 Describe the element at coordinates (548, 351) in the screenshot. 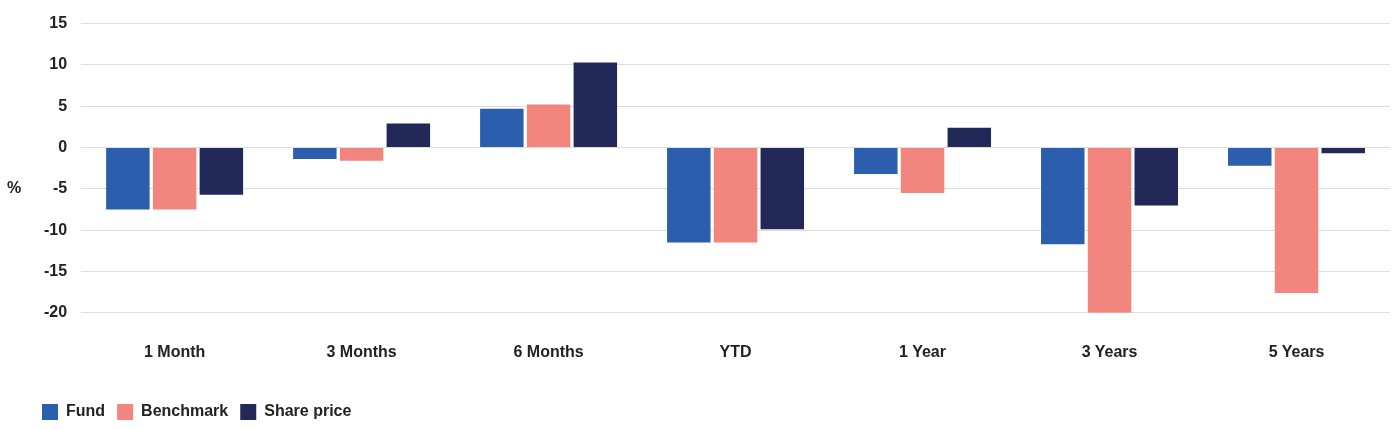

I see `x-tick-label: 6 Months` at that location.